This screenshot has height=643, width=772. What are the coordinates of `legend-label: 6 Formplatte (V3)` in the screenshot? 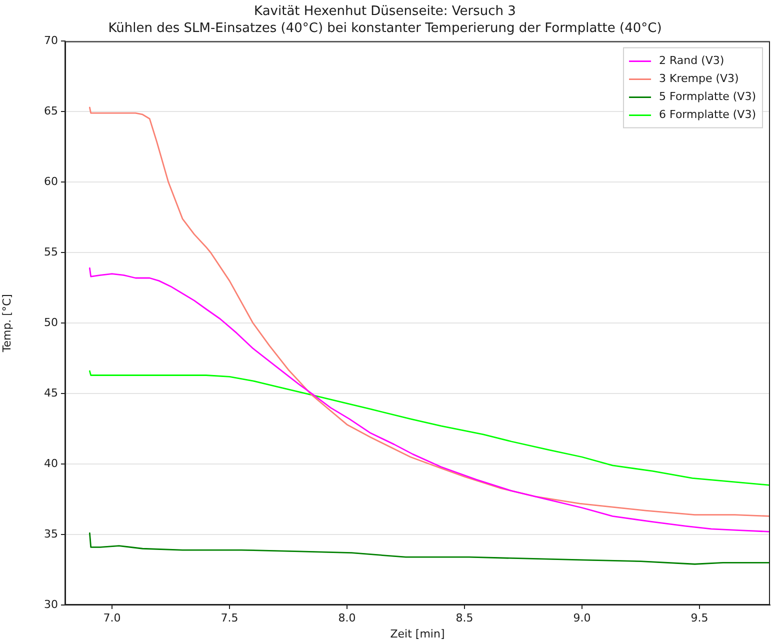 It's located at (707, 115).